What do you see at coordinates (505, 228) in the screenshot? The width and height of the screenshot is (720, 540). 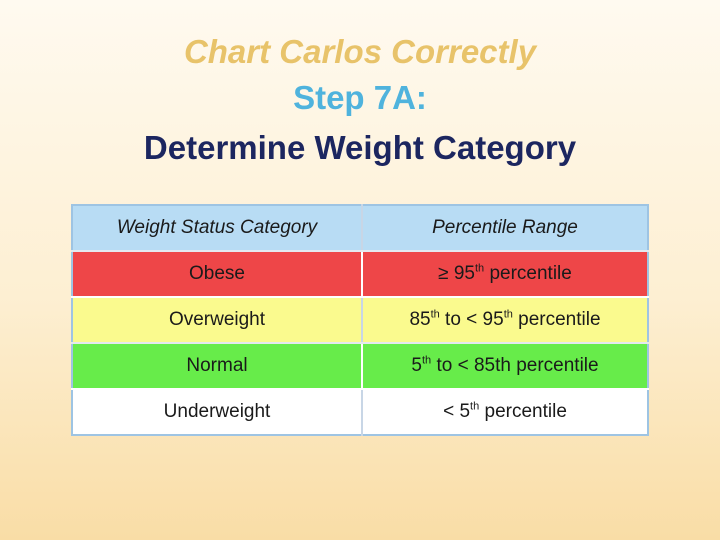 I see `header-percentile-range: Percentile Range` at bounding box center [505, 228].